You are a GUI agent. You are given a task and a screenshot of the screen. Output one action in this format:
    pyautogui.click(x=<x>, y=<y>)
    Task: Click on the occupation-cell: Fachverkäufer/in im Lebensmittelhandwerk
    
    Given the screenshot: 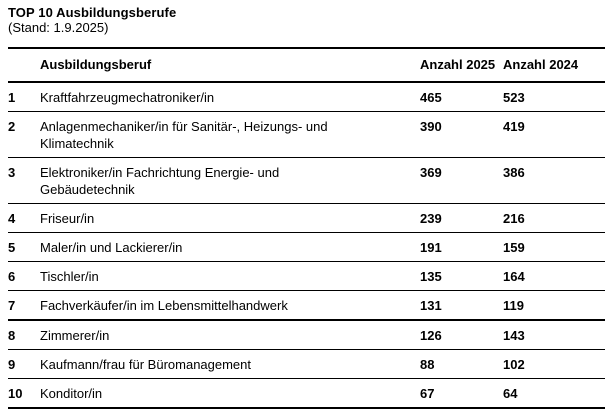 What is the action you would take?
    pyautogui.click(x=164, y=305)
    